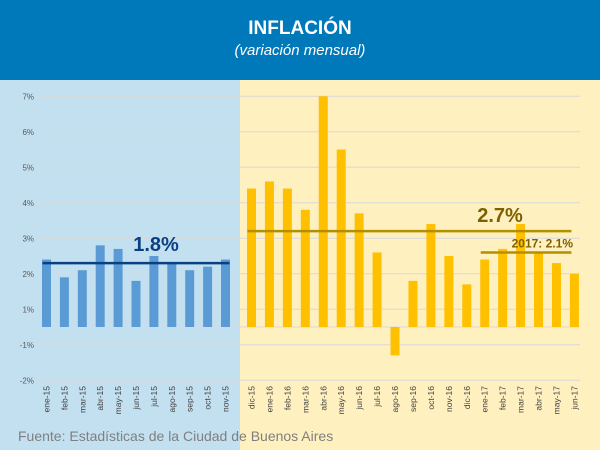 The height and width of the screenshot is (450, 600). Describe the element at coordinates (467, 397) in the screenshot. I see `x-tick-label: dic-16` at that location.